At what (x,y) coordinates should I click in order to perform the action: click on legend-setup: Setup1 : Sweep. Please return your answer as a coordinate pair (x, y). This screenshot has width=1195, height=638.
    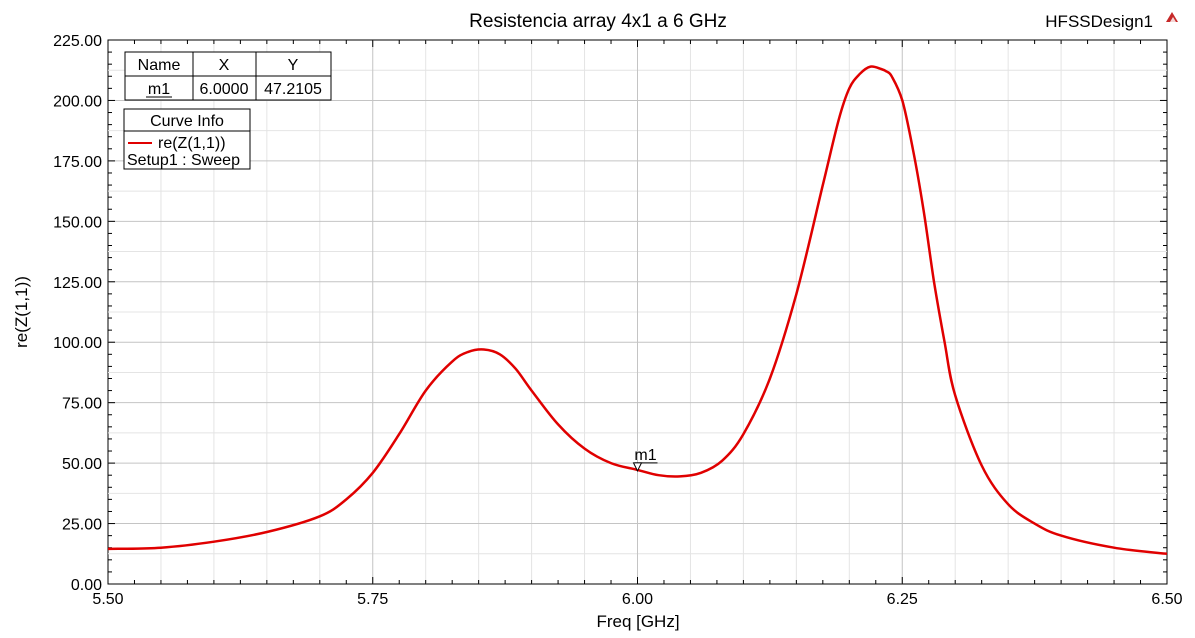
    Looking at the image, I should click on (183, 160).